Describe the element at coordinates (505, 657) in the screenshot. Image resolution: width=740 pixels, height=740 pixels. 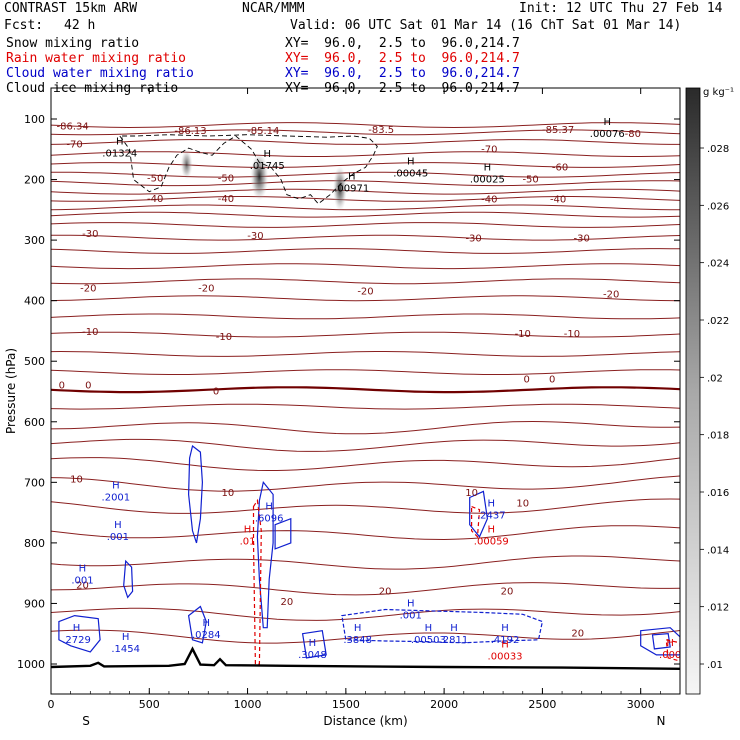
I see `rain-max-value: .00033` at that location.